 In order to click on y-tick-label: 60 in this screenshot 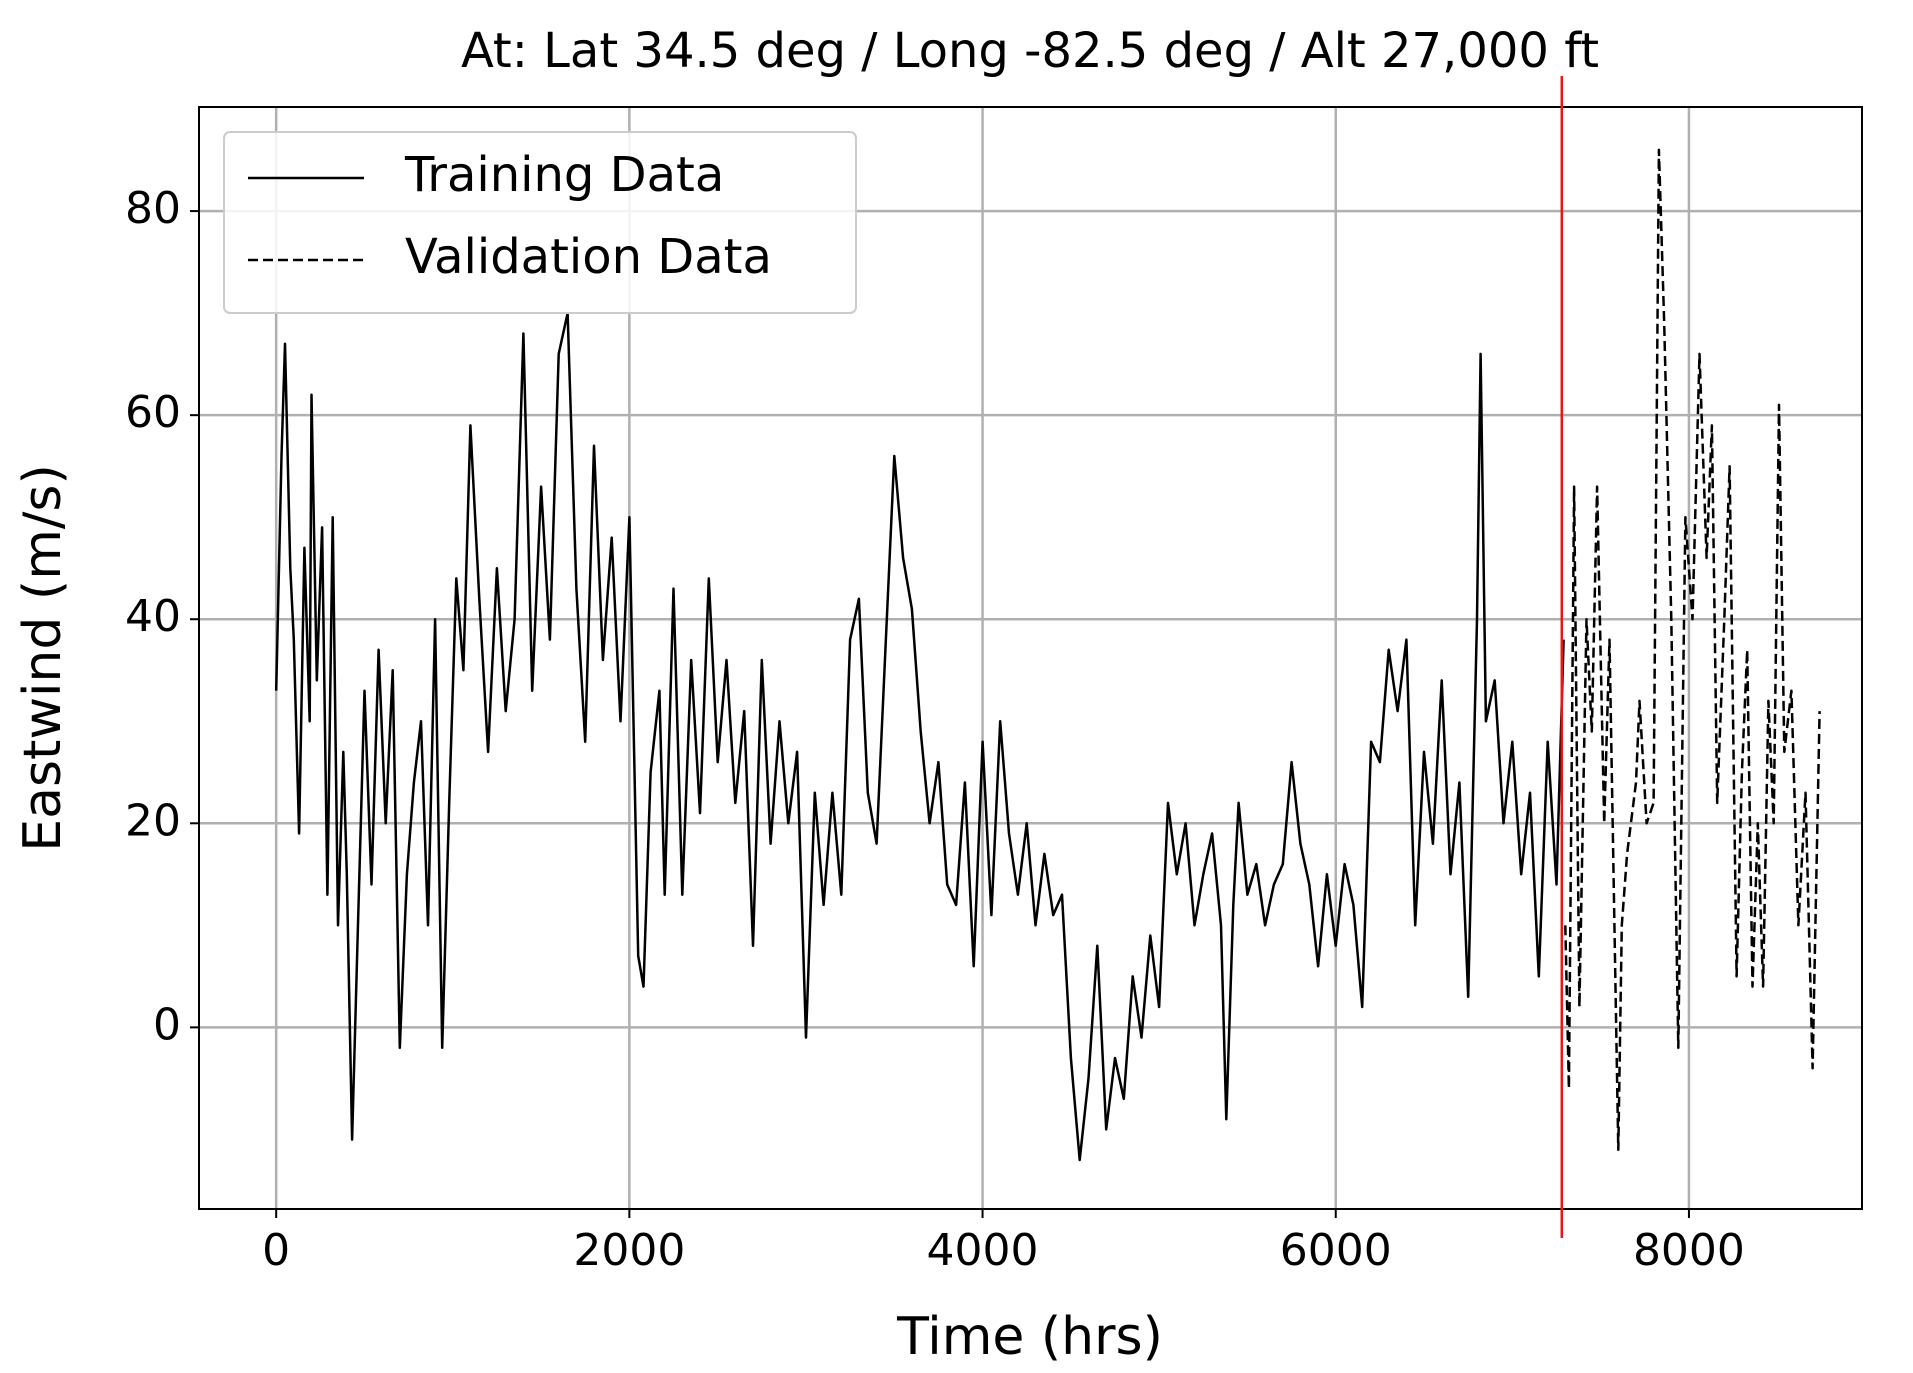, I will do `click(153, 412)`.